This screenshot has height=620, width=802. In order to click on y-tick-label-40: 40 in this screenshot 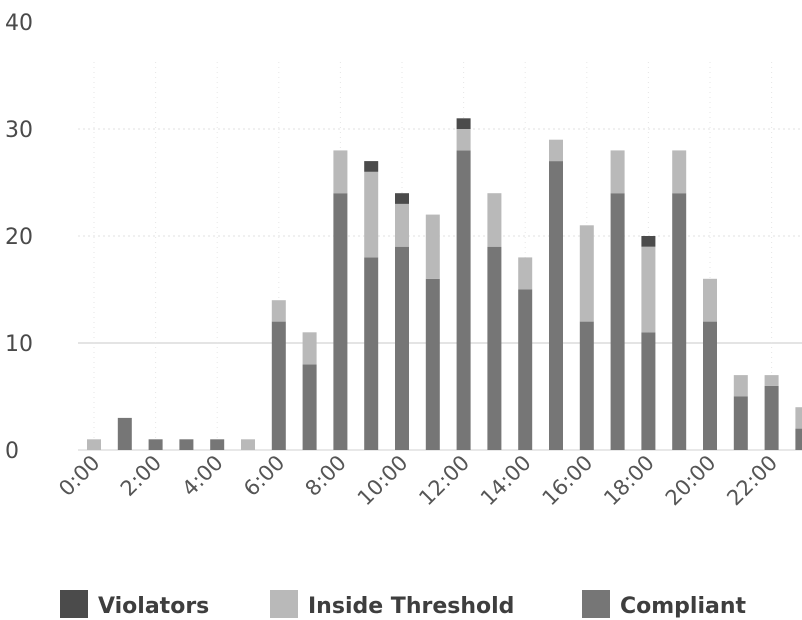, I will do `click(19, 23)`.